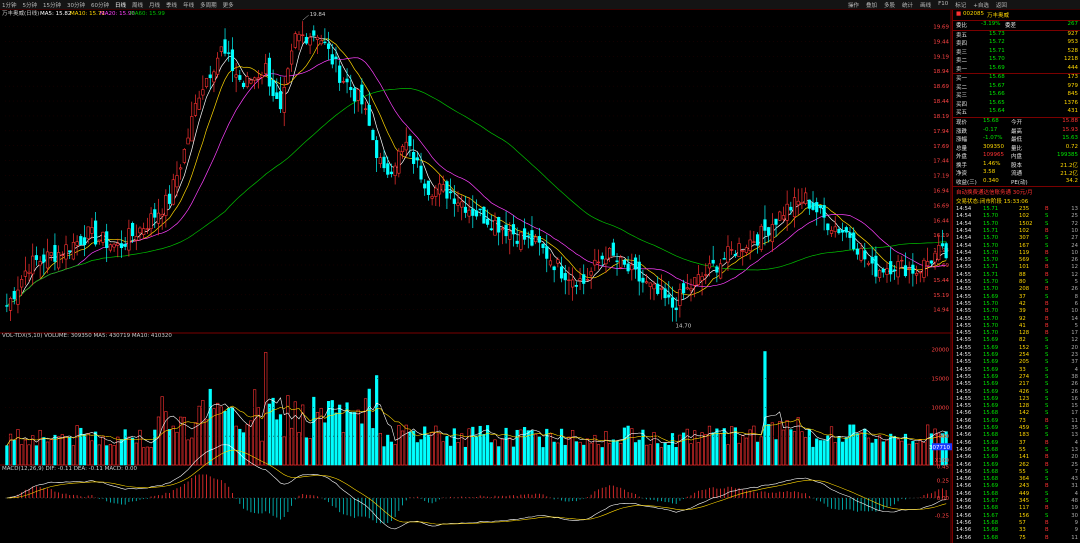 The height and width of the screenshot is (543, 1080). What do you see at coordinates (1016, 363) in the screenshot?
I see `tick-row: 14:55 15.69 205 S 37` at bounding box center [1016, 363].